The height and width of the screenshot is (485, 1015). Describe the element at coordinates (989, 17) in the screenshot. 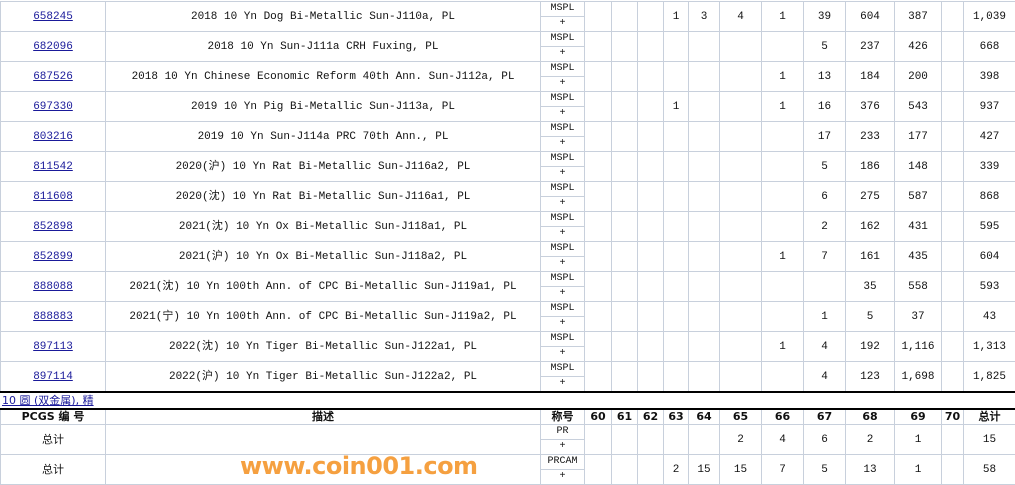

I see `total-count: 1,039` at that location.